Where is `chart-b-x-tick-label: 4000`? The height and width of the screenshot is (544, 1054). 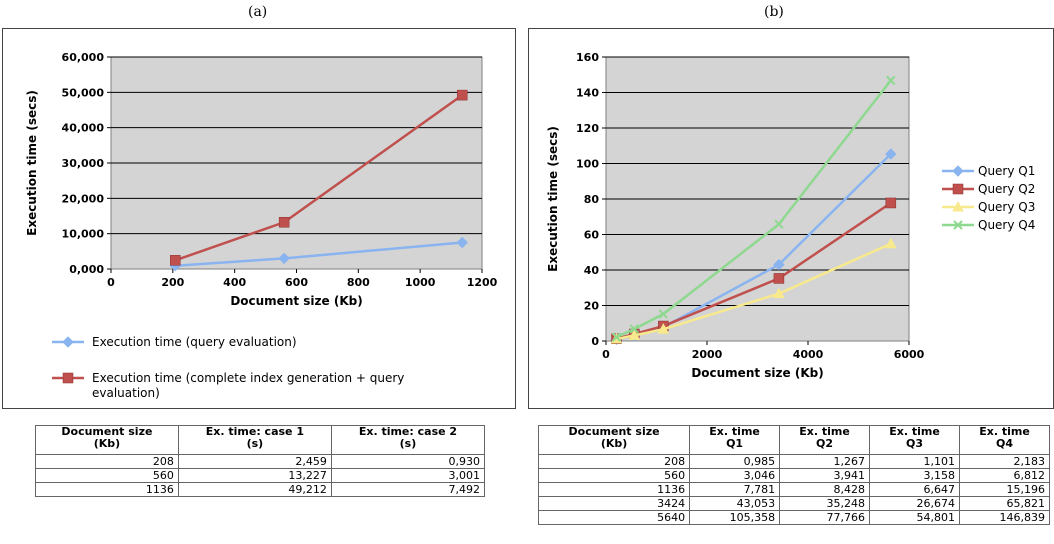 chart-b-x-tick-label: 4000 is located at coordinates (808, 354).